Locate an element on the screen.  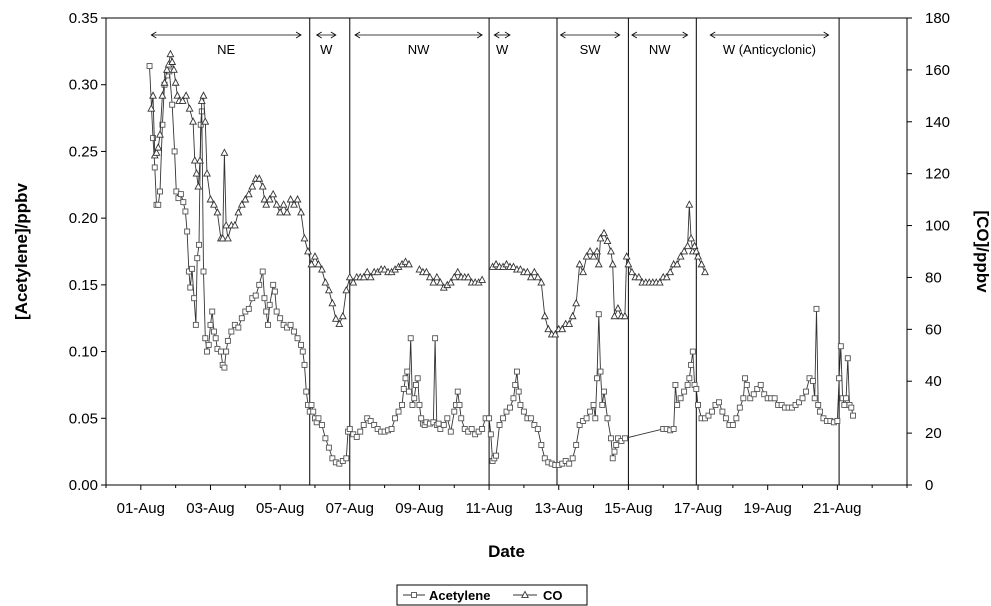
regime-label-6: W (Anticyclonic) is located at coordinates (769, 49).